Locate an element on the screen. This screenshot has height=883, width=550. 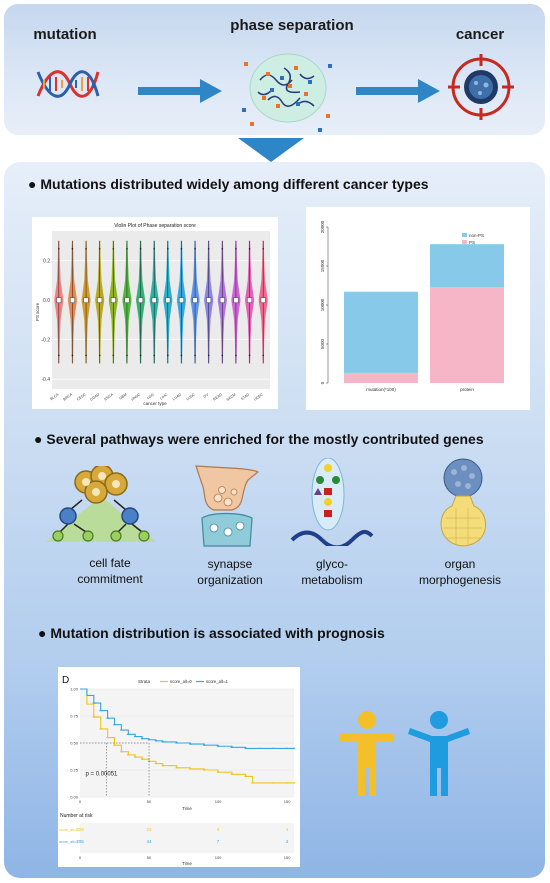
pathway-caption-line: morphogenesis is located at coordinates (460, 580).